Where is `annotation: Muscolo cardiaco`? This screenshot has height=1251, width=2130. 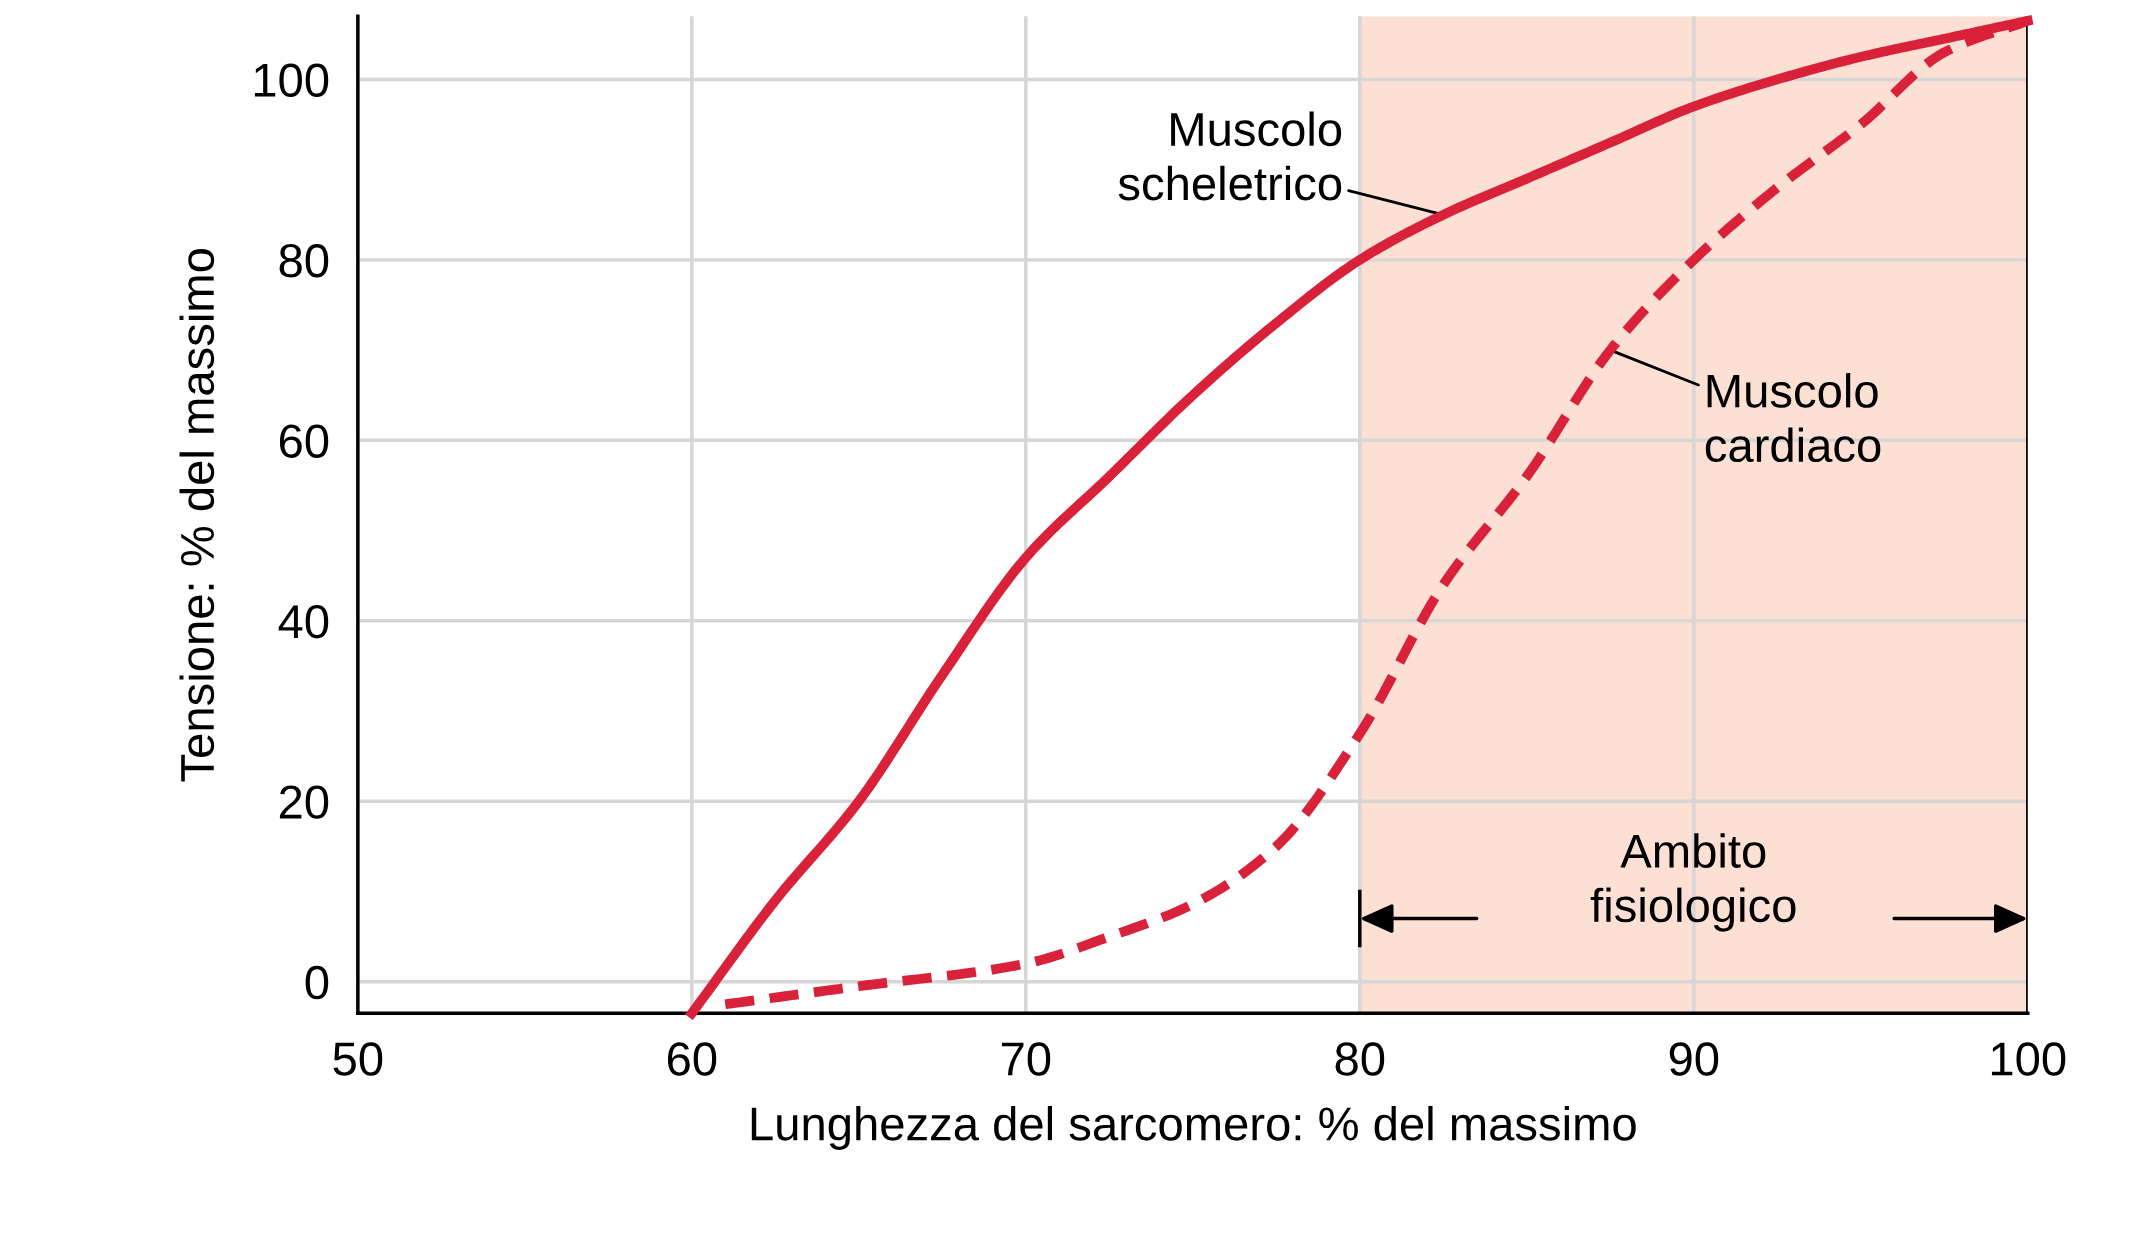
annotation: Muscolo cardiaco is located at coordinates (1793, 418).